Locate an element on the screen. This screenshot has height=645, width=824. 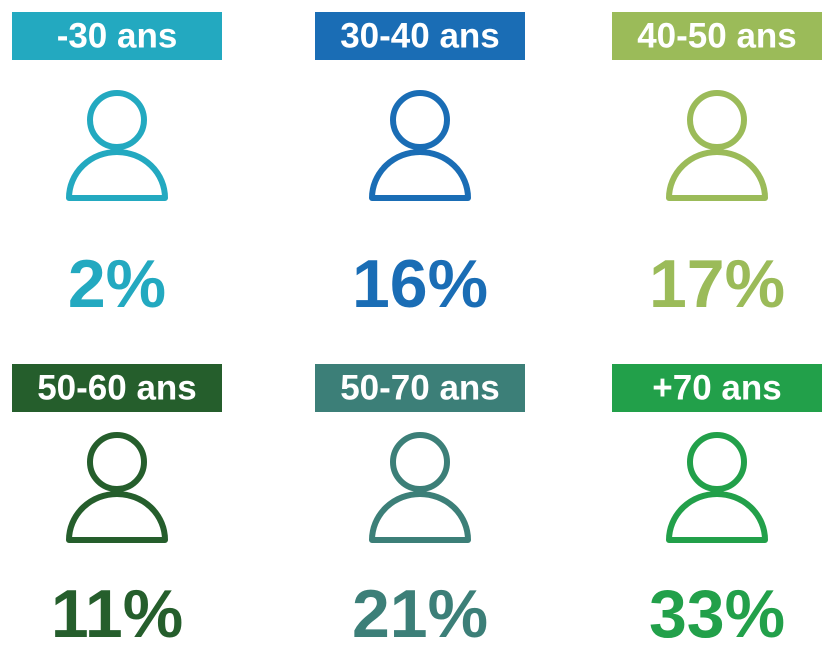
age-group: 50-70 ans 21% is located at coordinates (420, 504).